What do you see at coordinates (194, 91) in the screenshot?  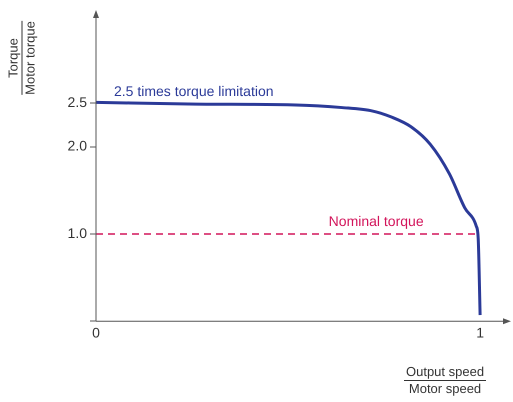 I see `series-label: 2.5 times torque limitation` at bounding box center [194, 91].